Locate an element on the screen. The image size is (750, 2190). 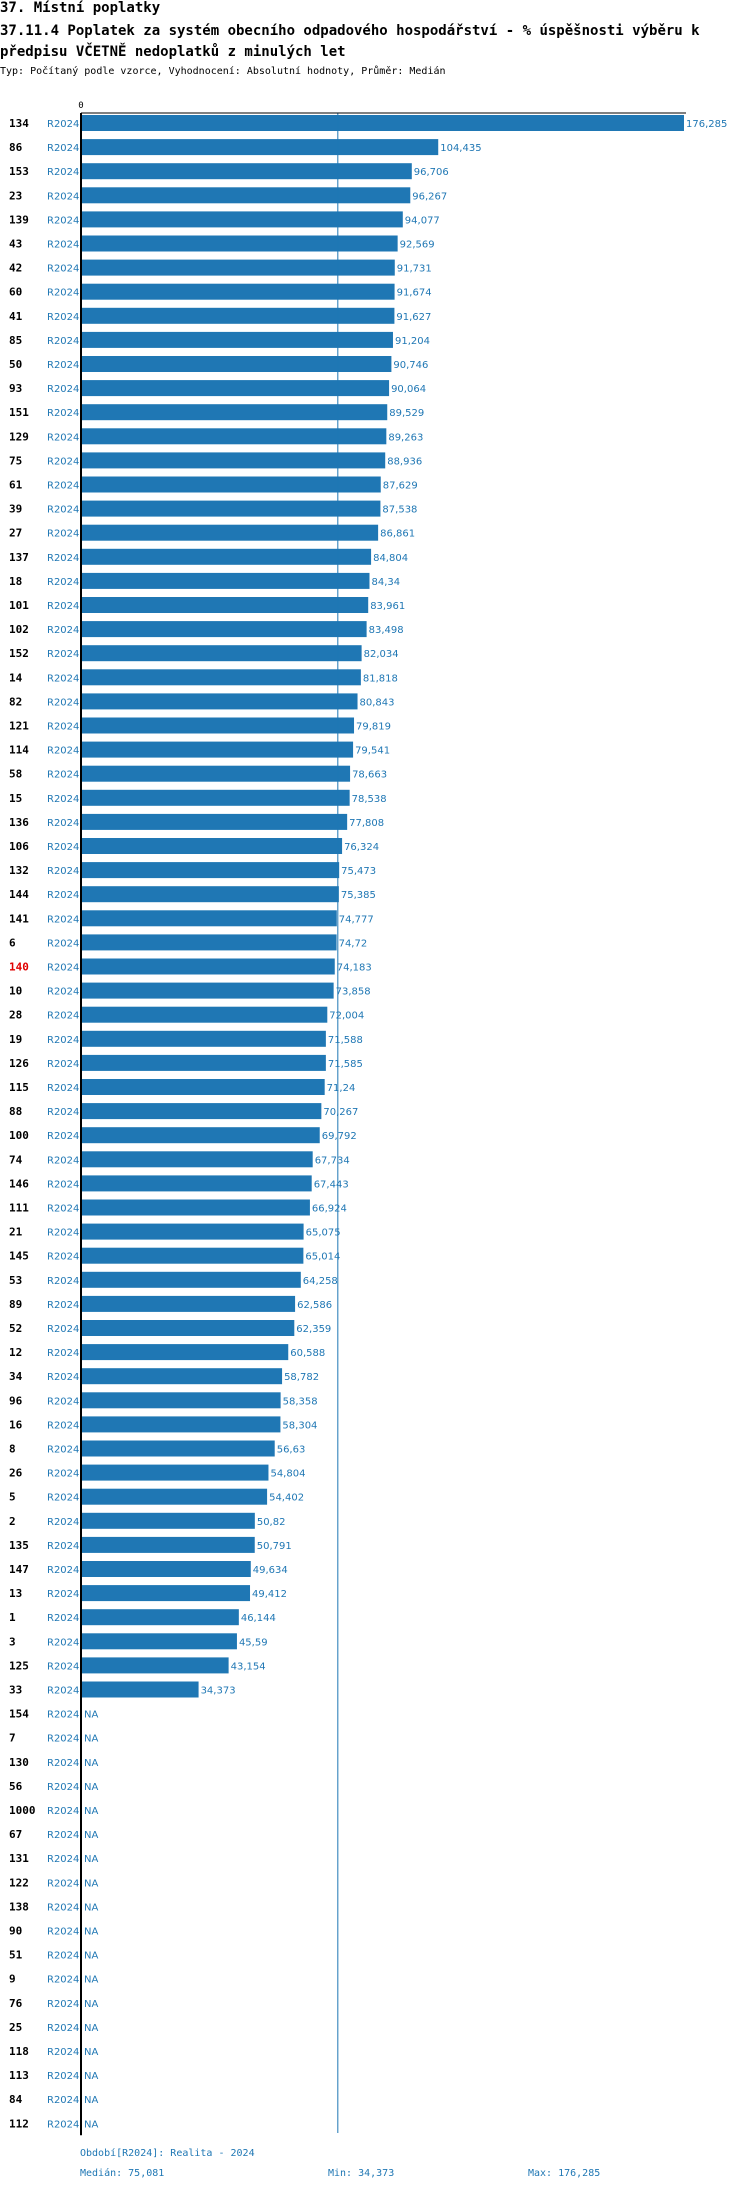
row-id-label: 41 is located at coordinates (16, 316).